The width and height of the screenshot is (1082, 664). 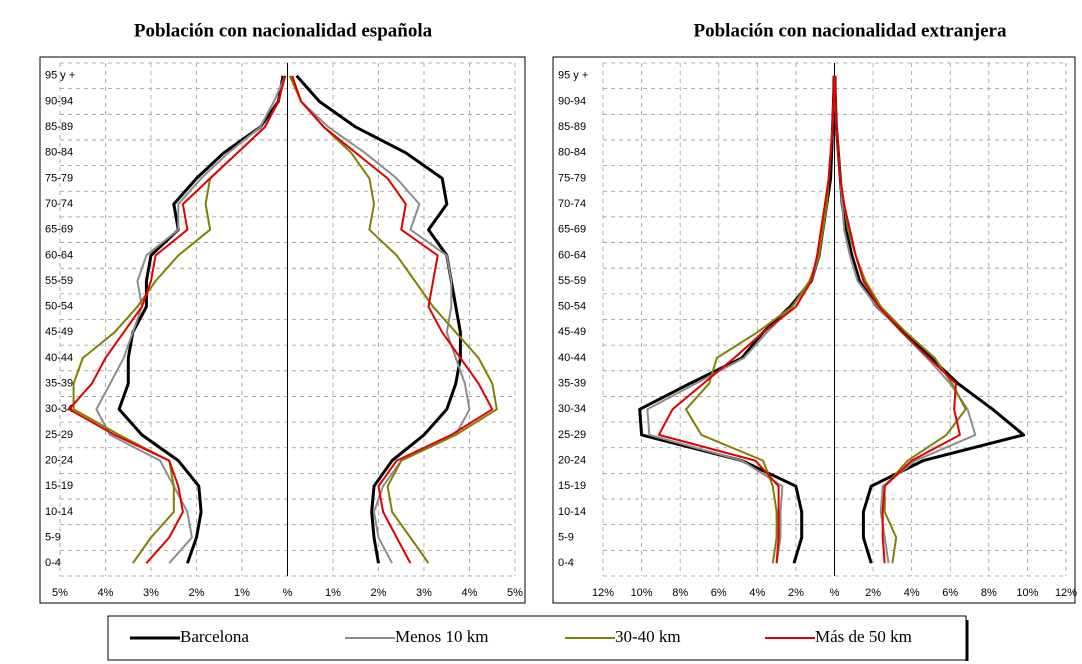 What do you see at coordinates (442, 636) in the screenshot?
I see `legend-label: Menos 10 km` at bounding box center [442, 636].